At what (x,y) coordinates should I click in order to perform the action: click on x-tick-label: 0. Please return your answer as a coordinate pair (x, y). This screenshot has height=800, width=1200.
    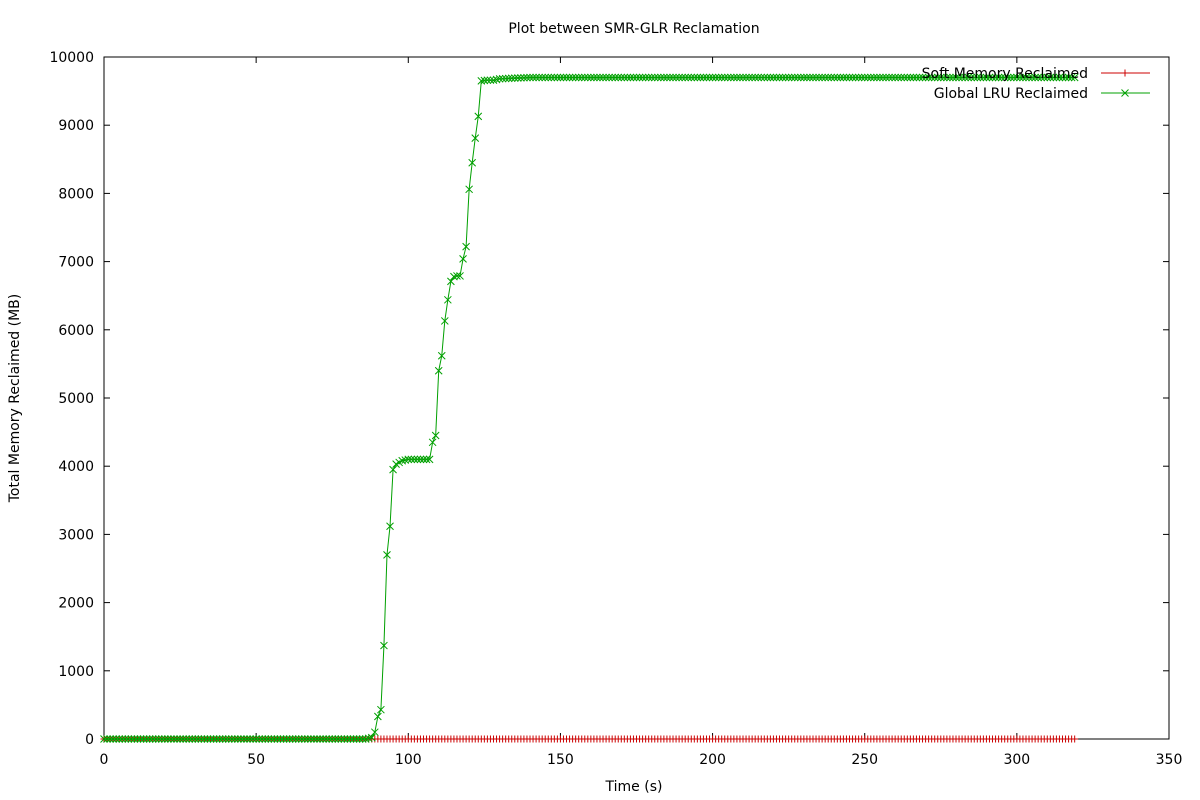
    Looking at the image, I should click on (104, 760).